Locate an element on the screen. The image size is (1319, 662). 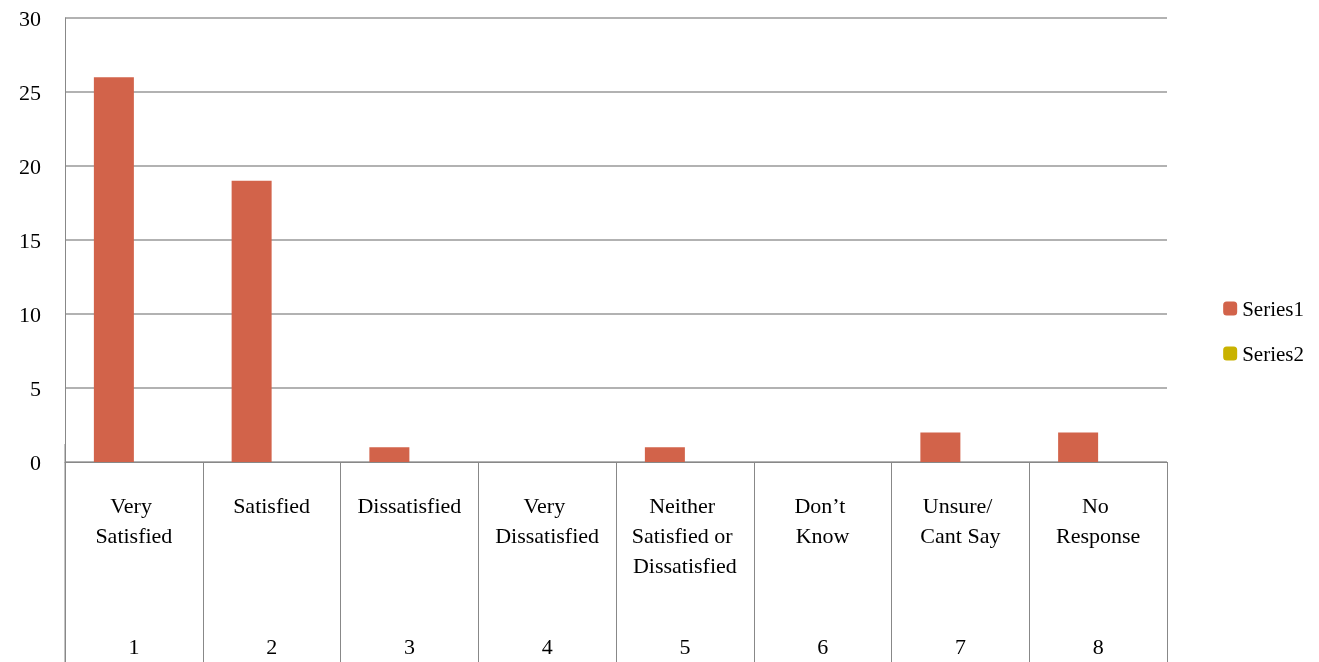
text: 2 is located at coordinates (272, 646).